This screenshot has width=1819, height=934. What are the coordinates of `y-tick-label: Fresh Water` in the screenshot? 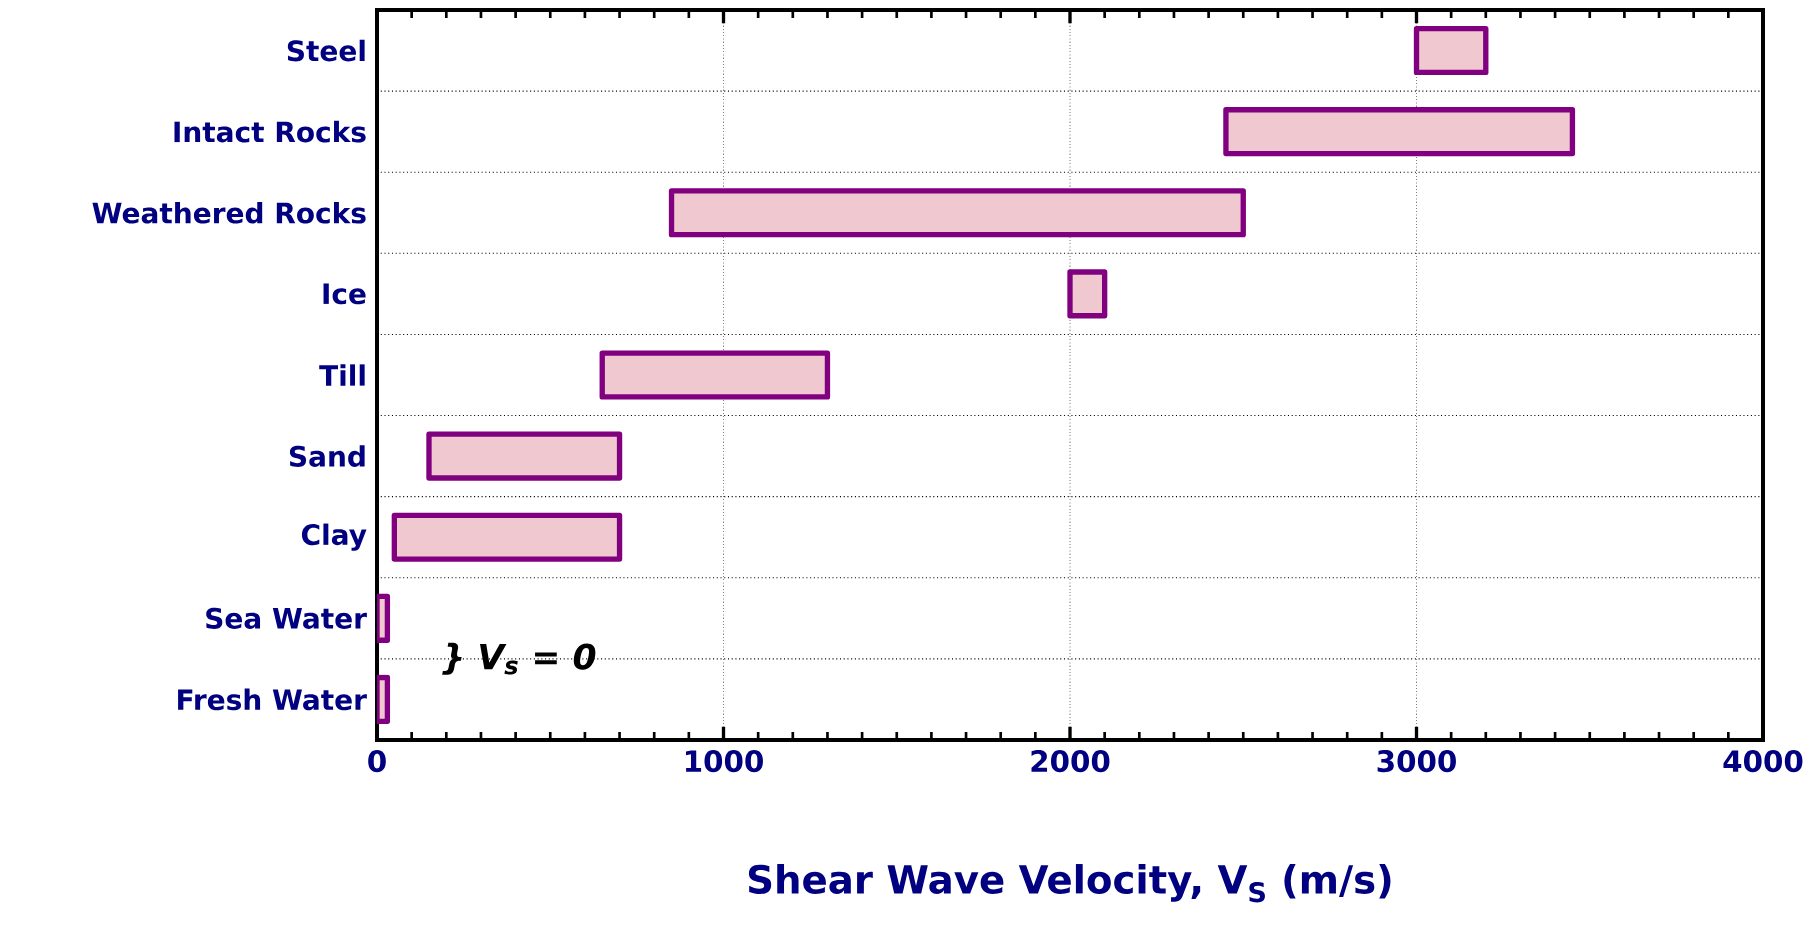 It's located at (272, 699).